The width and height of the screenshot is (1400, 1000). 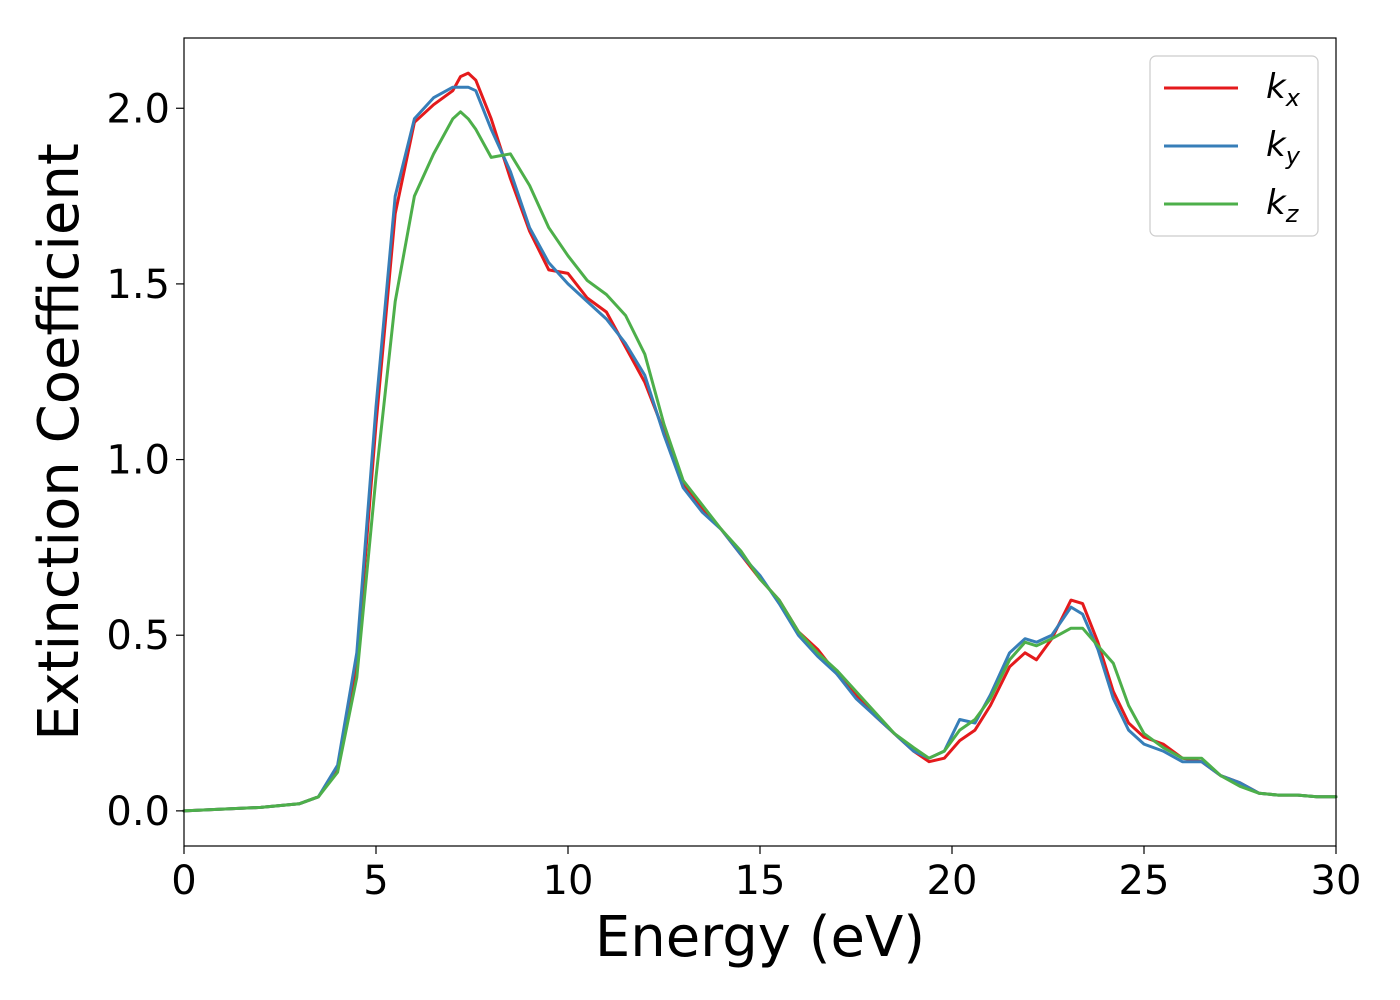 What do you see at coordinates (1283, 205) in the screenshot?
I see `legend-label-z: kz` at bounding box center [1283, 205].